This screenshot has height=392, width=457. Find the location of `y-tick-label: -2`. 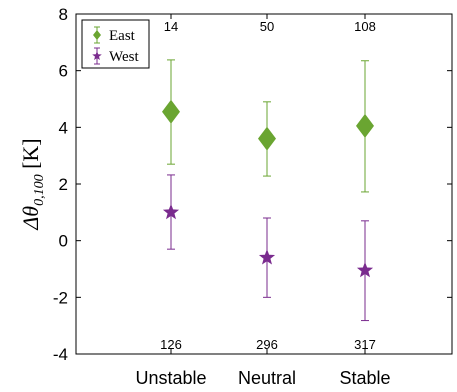

y-tick-label: -2 is located at coordinates (60, 297).